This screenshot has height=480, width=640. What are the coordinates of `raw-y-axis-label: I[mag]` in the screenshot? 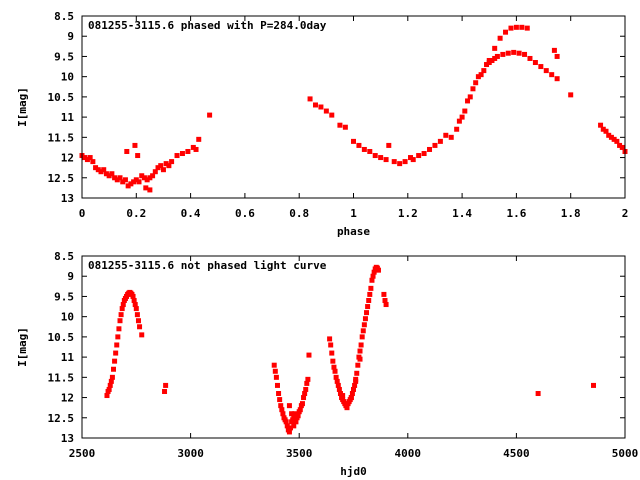 It's located at (22, 347).